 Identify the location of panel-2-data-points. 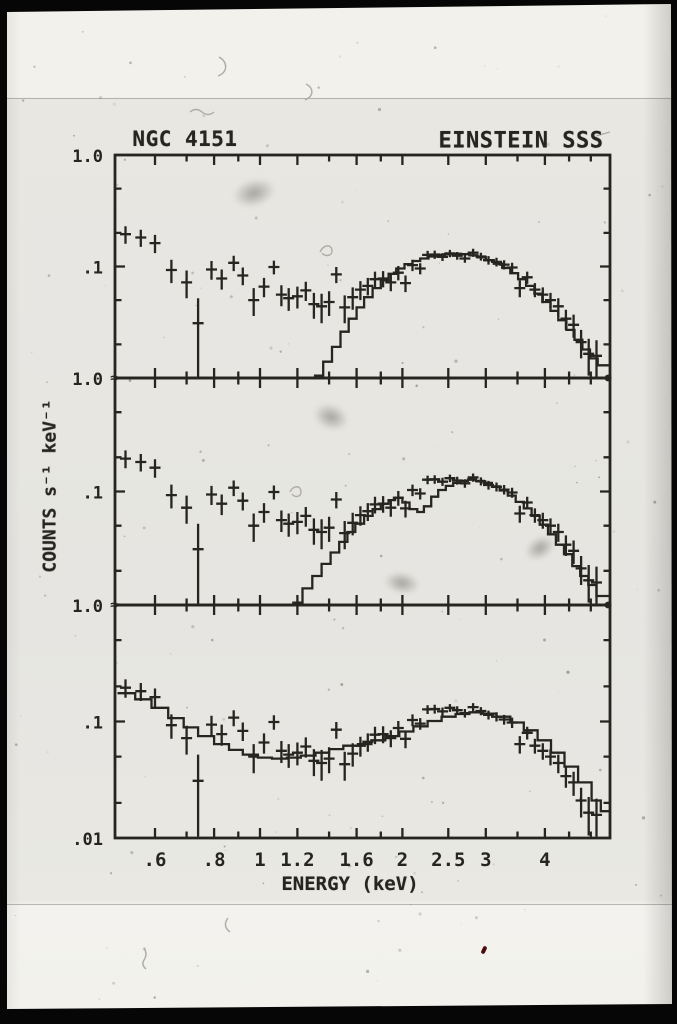
(361, 527).